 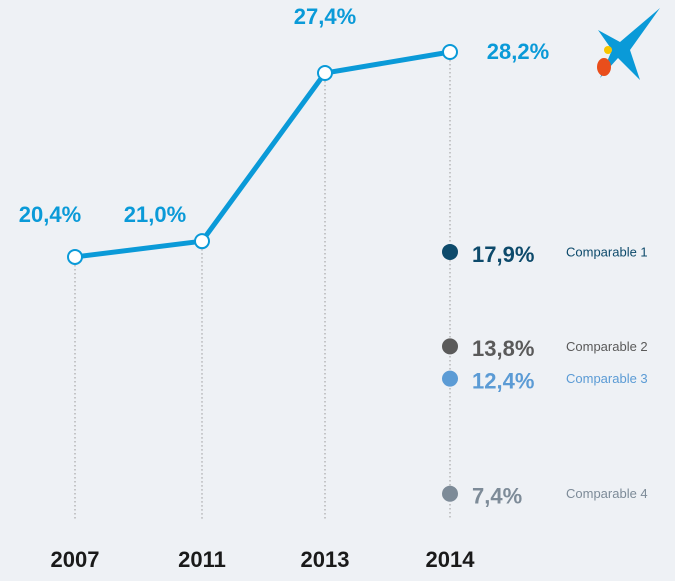 I want to click on value-label: 28,2%, so click(x=518, y=51).